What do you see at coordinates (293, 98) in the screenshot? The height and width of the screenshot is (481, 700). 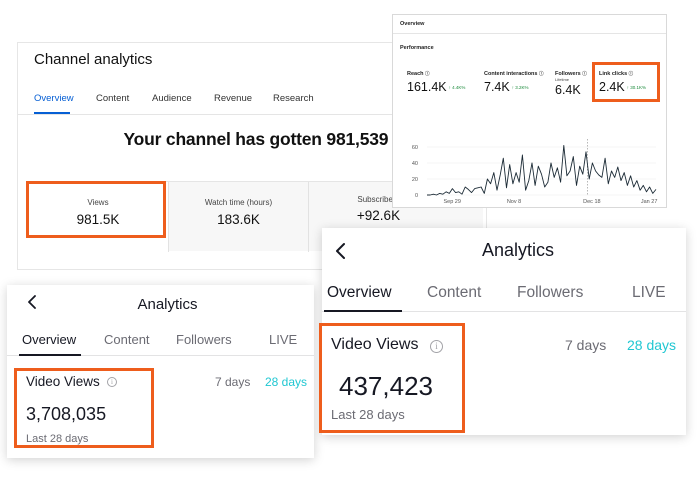 I see `tab-research: Research` at bounding box center [293, 98].